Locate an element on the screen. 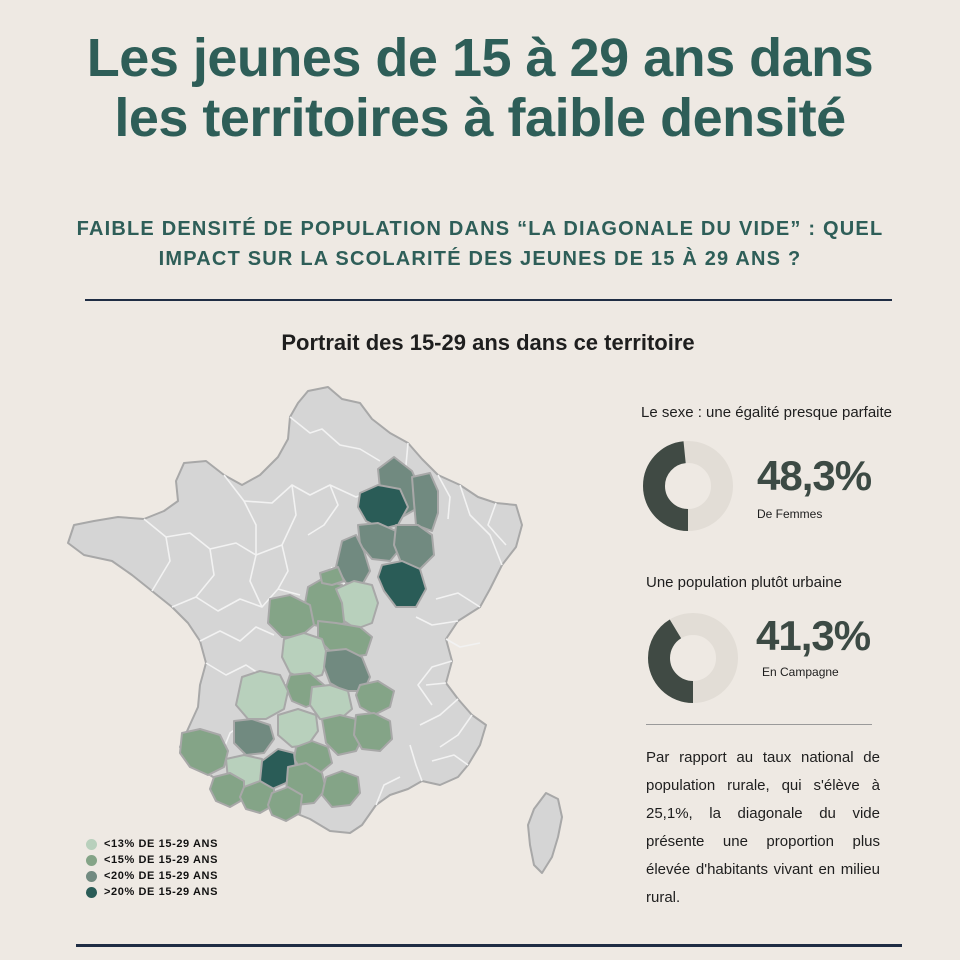  top-divider is located at coordinates (488, 300).